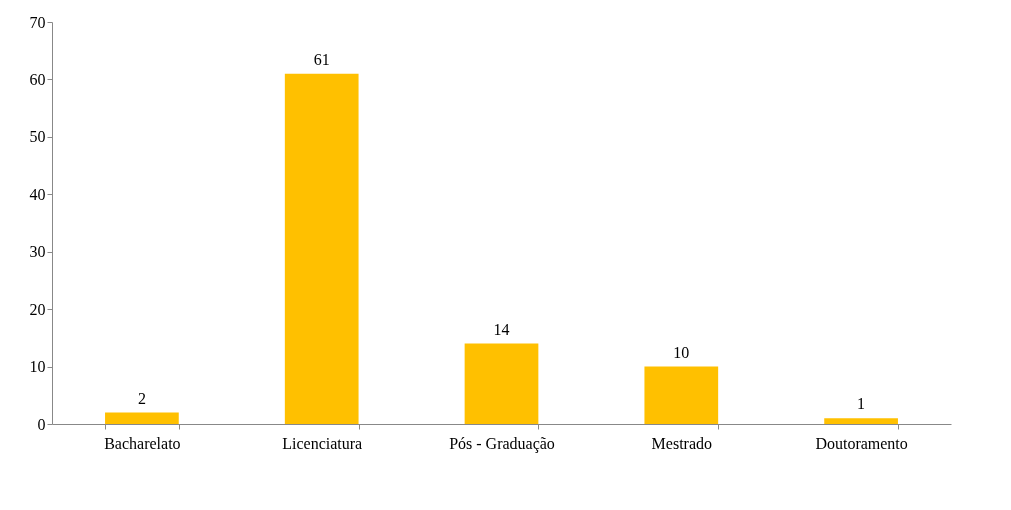 This screenshot has height=510, width=1011. What do you see at coordinates (681, 352) in the screenshot?
I see `data-label: 10` at bounding box center [681, 352].